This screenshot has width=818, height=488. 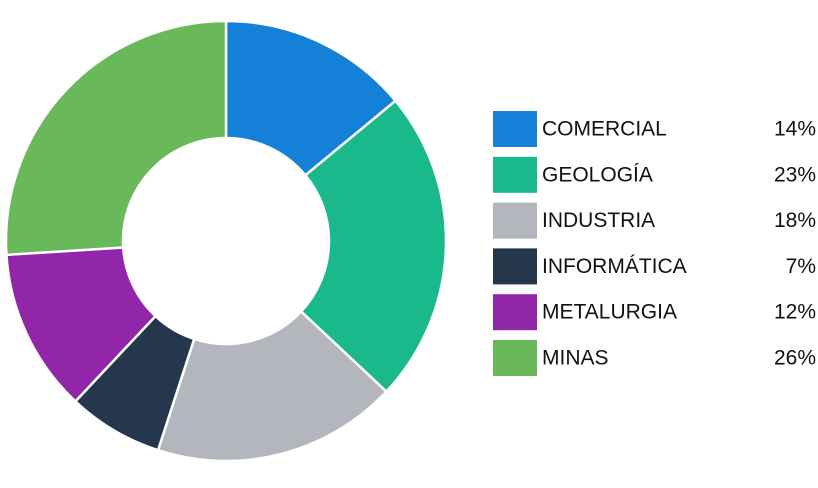 I want to click on legend-label: GEOLOGÍA, so click(x=597, y=174).